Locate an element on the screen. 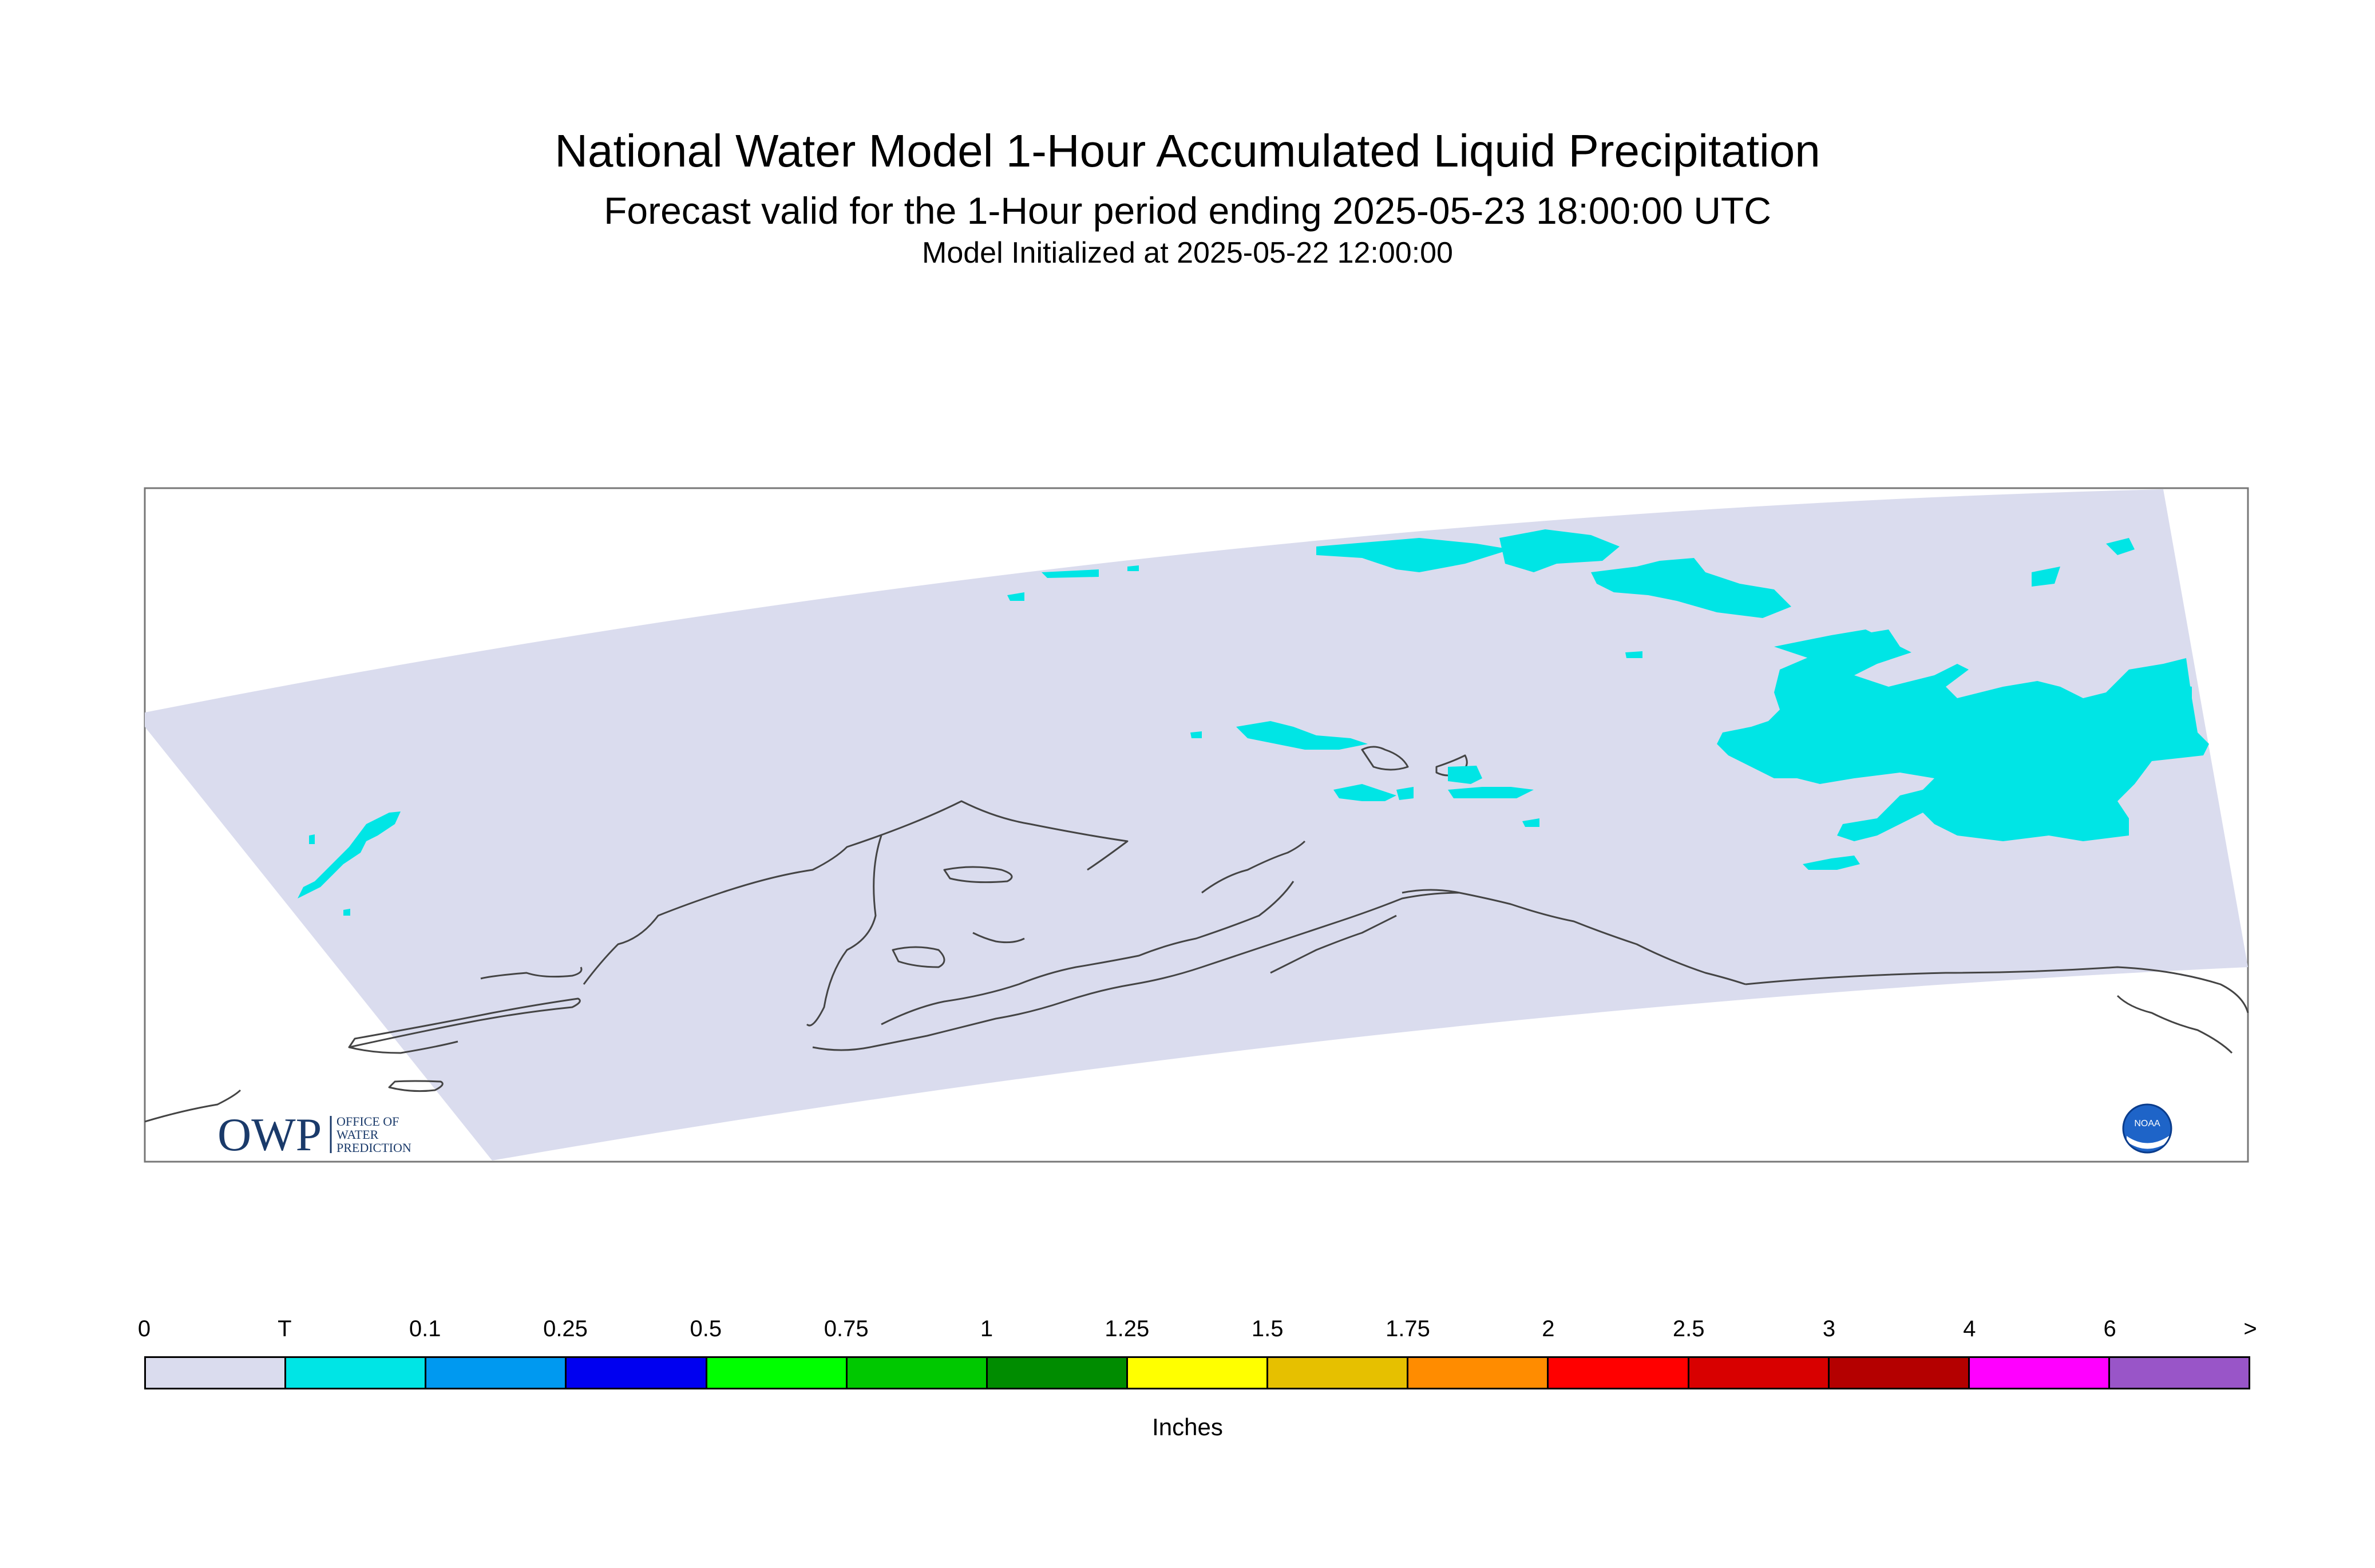  noaa-logo: NOAA is located at coordinates (2147, 1128).